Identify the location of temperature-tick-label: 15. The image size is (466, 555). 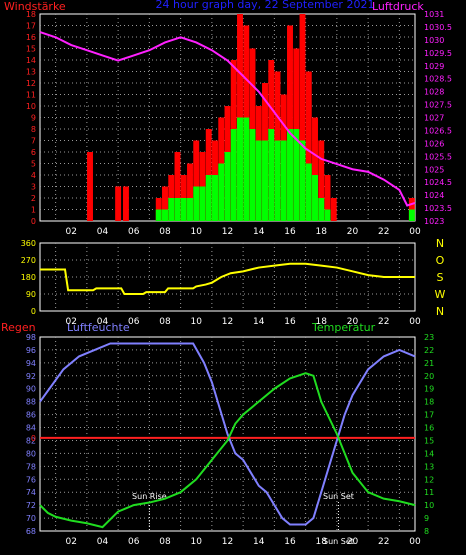
(429, 440).